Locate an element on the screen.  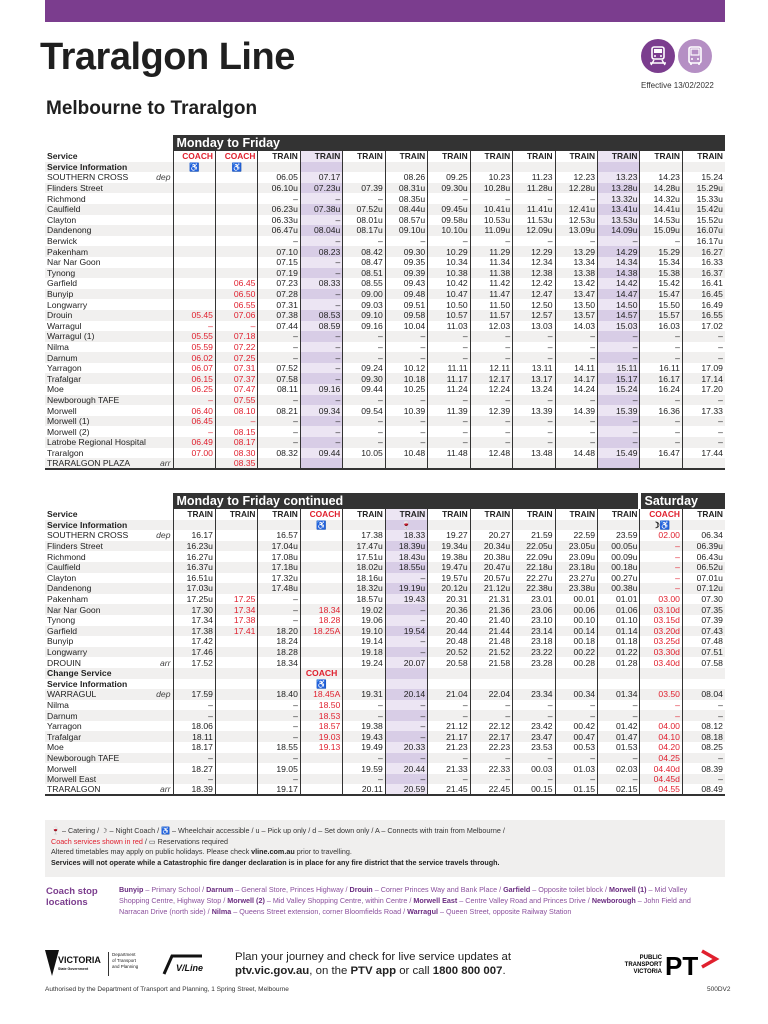
time-cell: 18.16u is located at coordinates (364, 578).